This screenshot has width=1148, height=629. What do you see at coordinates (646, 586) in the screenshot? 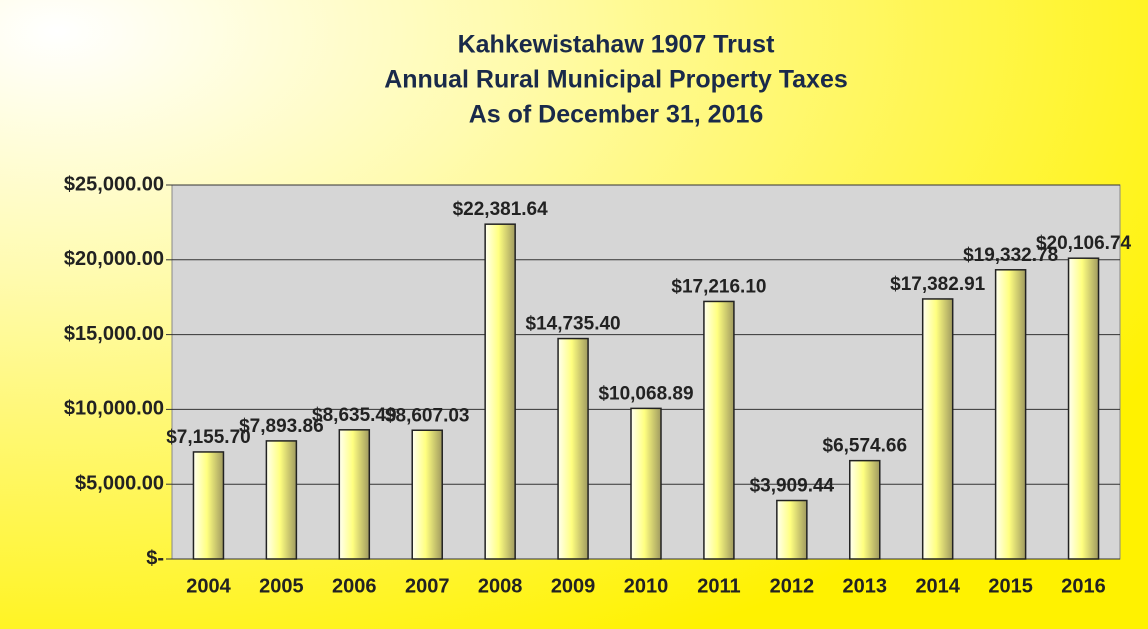
I see `x-tick-label: 2010` at bounding box center [646, 586].